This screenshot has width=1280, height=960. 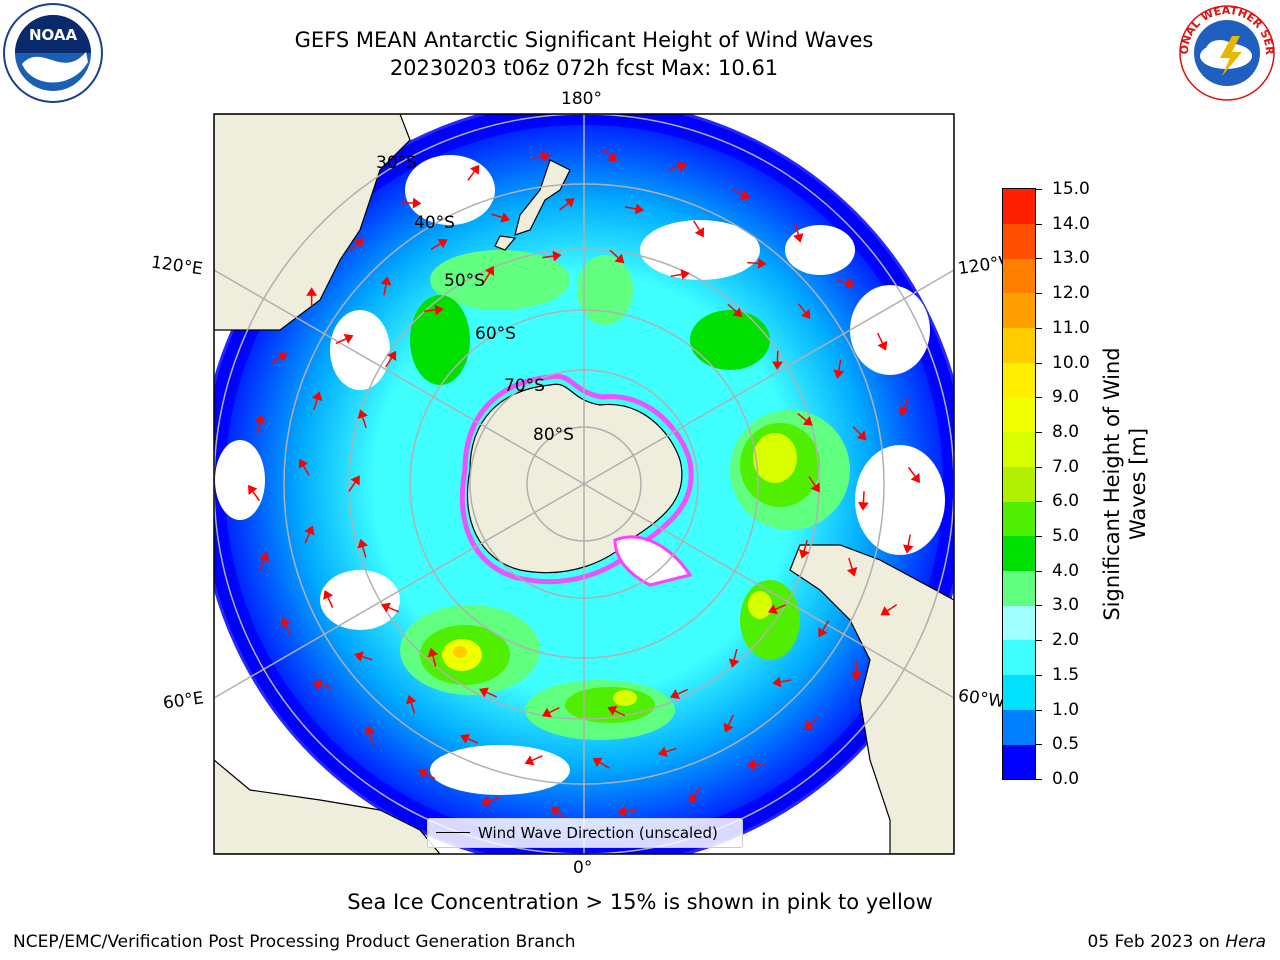 I want to click on colorbar-tick-label: 6.0, so click(x=1066, y=501).